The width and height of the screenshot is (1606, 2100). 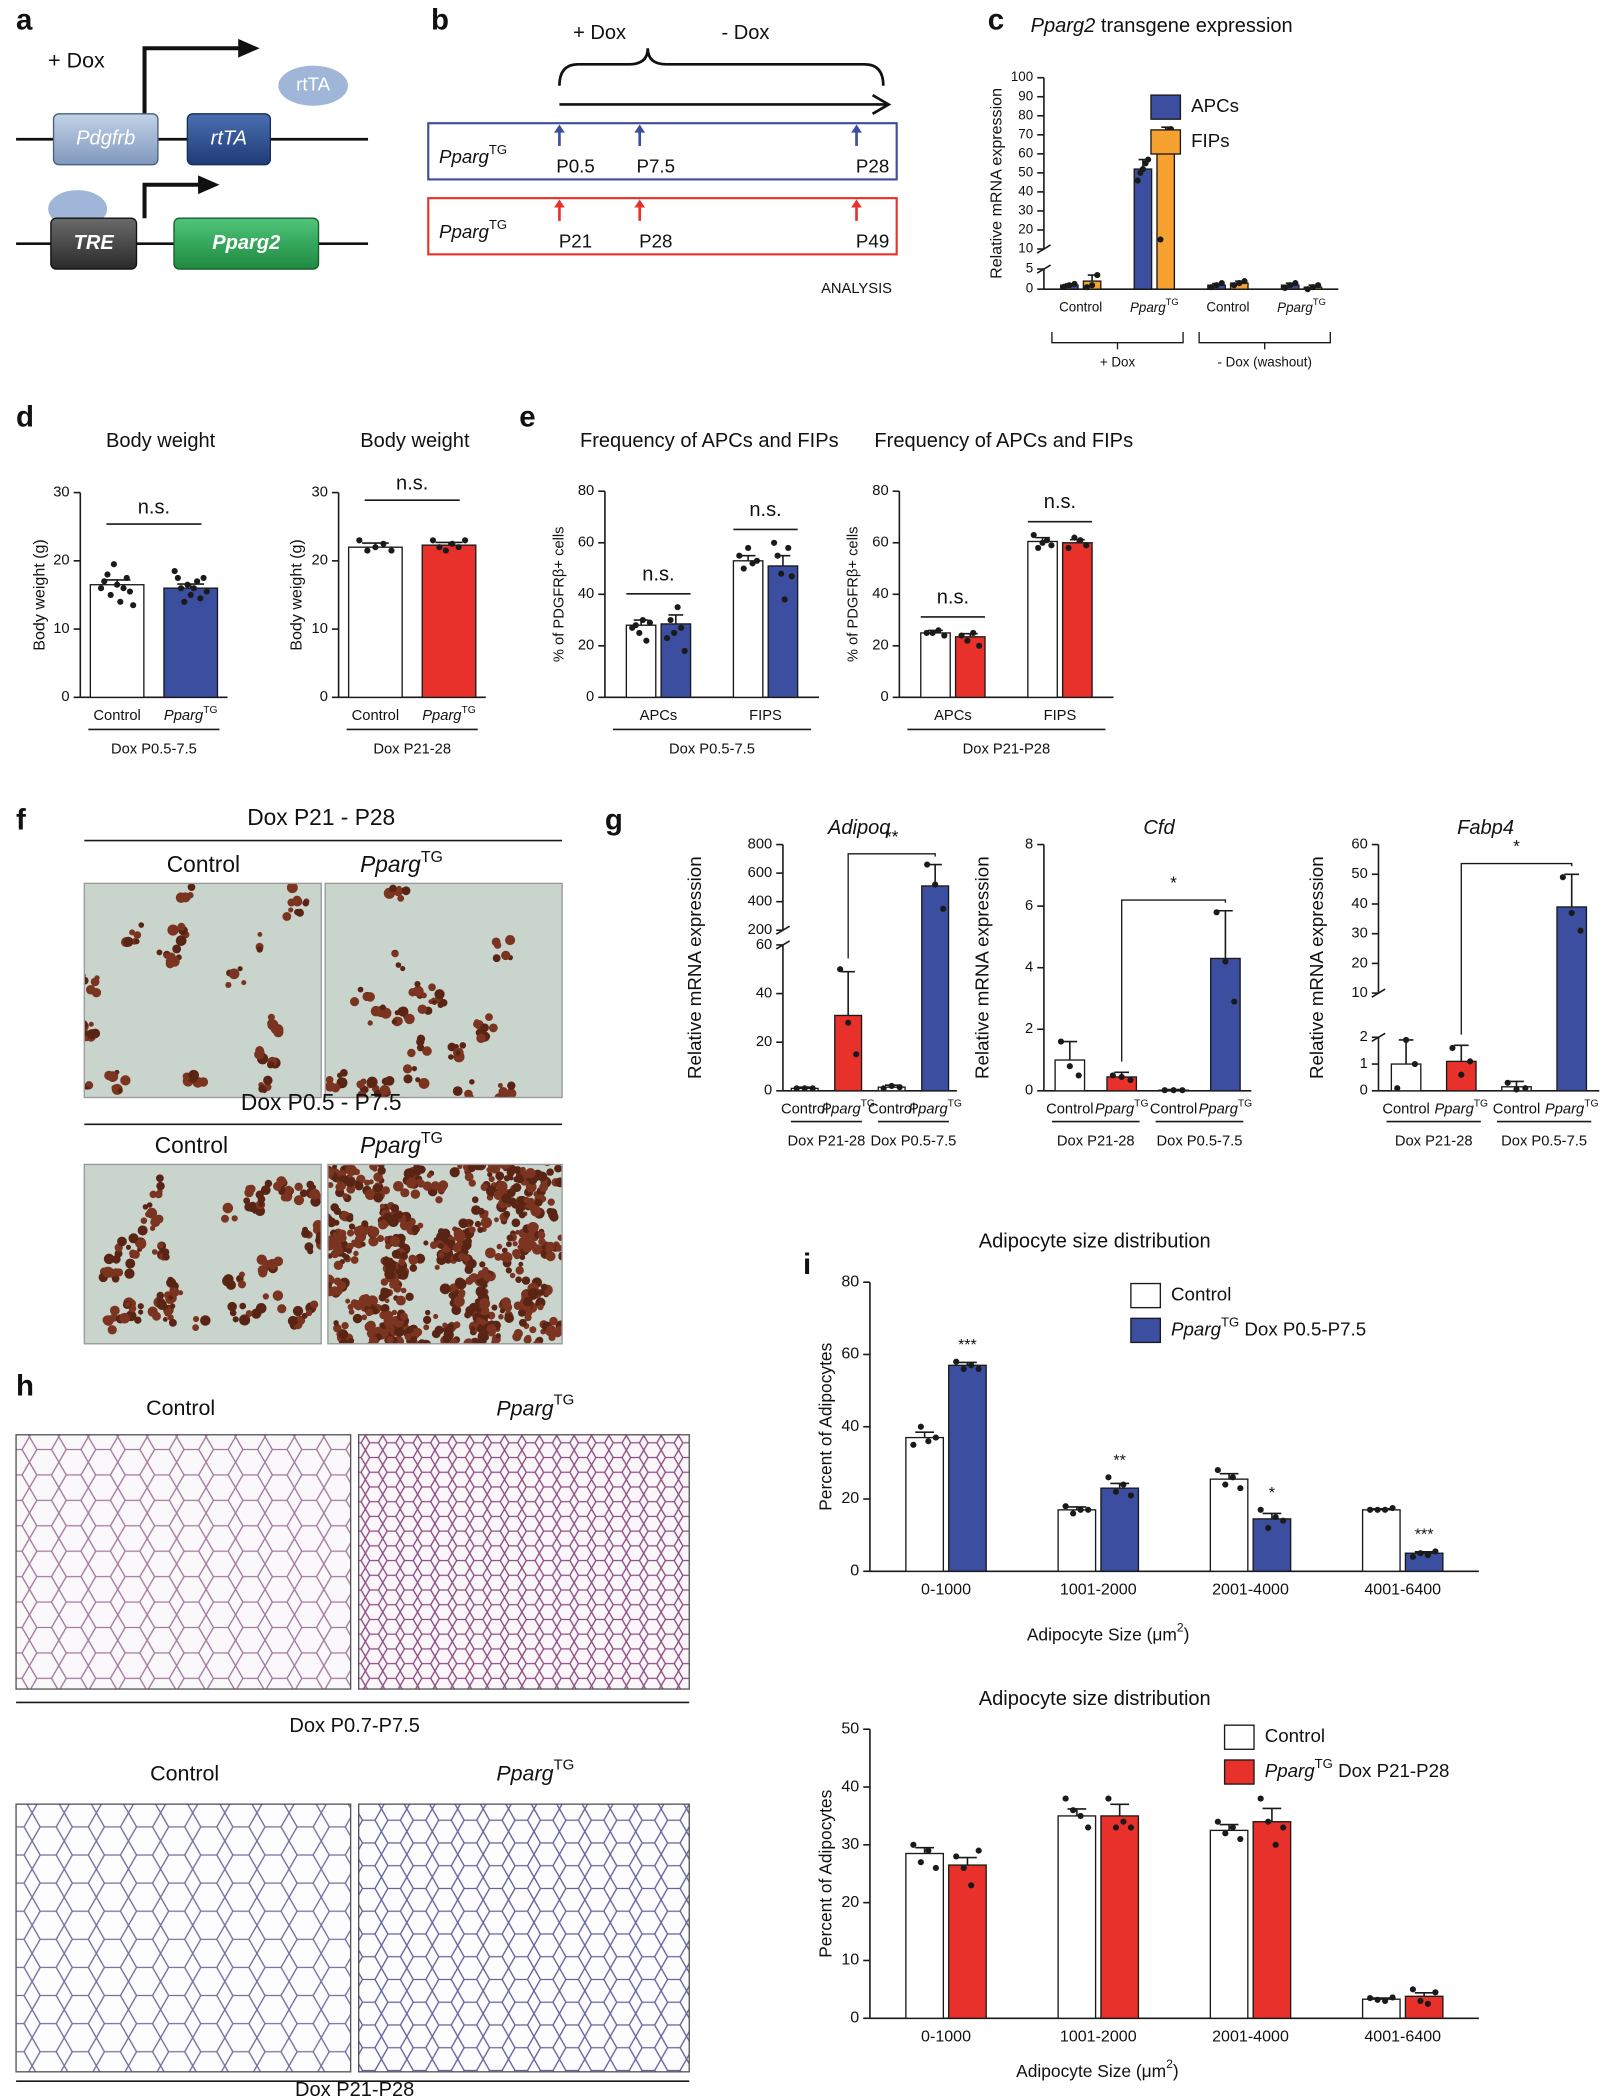 What do you see at coordinates (892, 836) in the screenshot?
I see `significance-label: **` at bounding box center [892, 836].